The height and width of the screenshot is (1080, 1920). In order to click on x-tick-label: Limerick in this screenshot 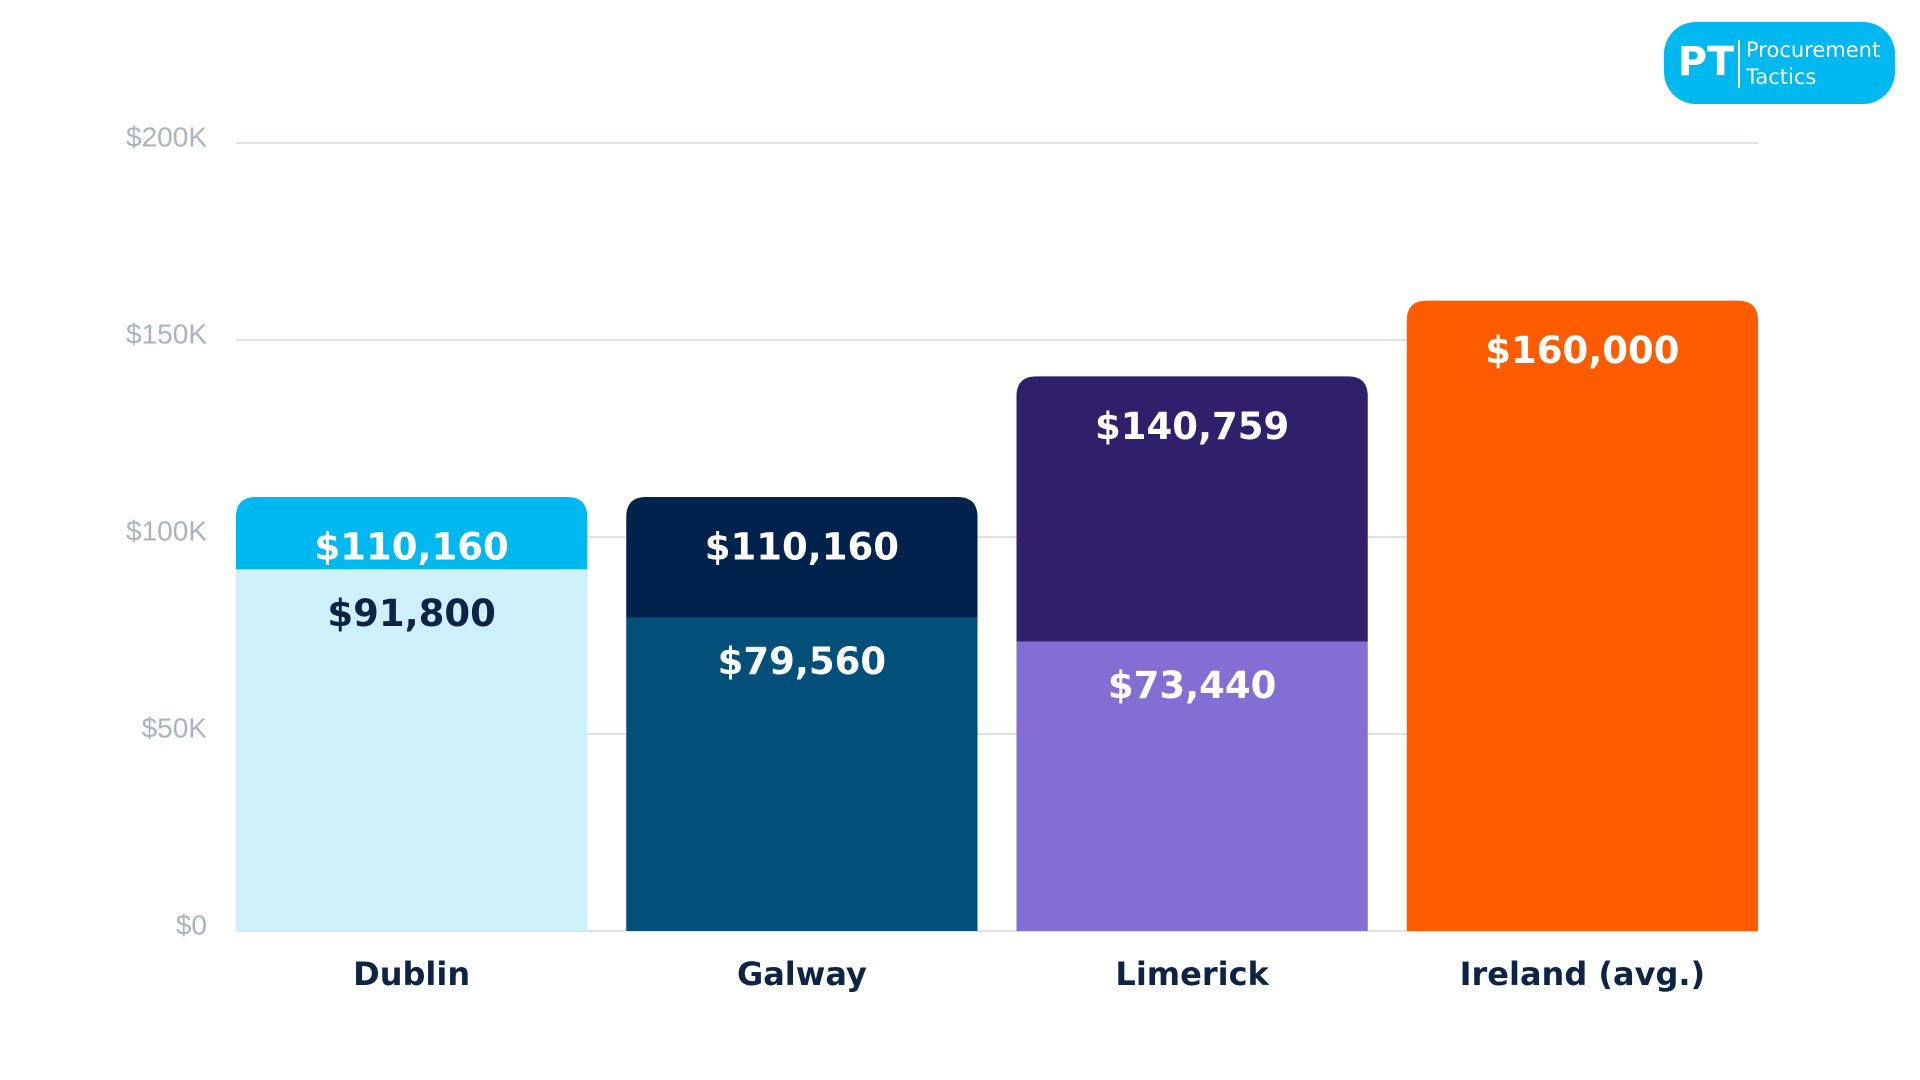, I will do `click(1192, 974)`.